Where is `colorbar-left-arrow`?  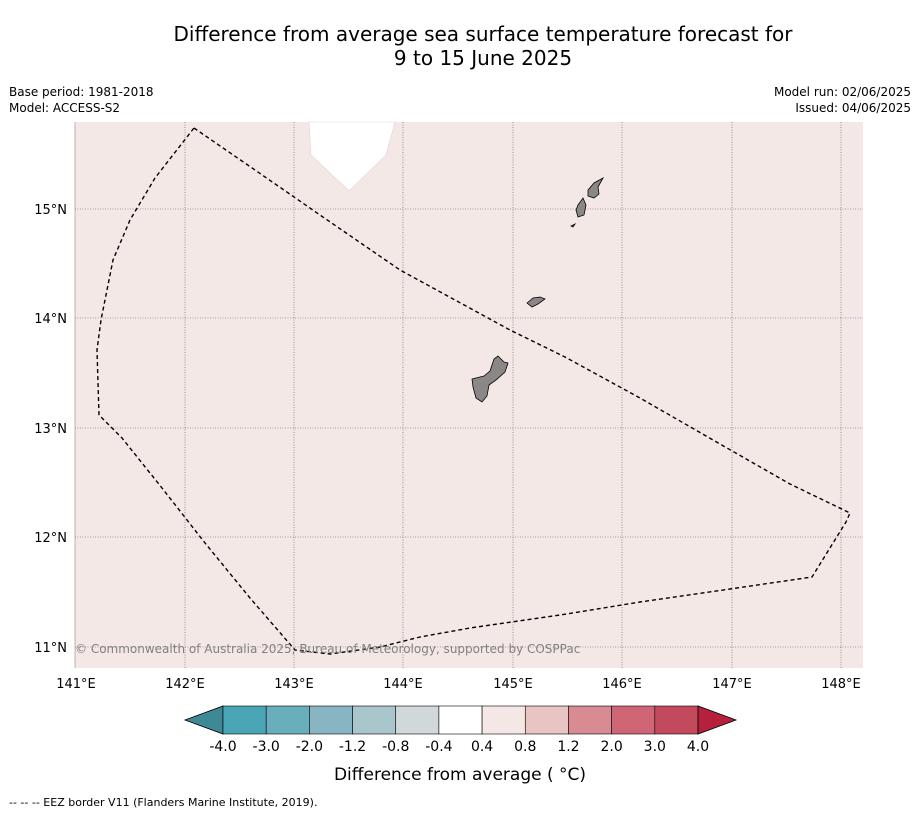
colorbar-left-arrow is located at coordinates (203, 720).